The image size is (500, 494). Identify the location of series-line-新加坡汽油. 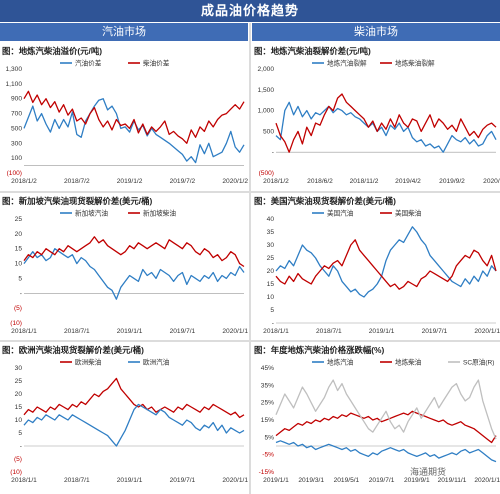
(134, 274).